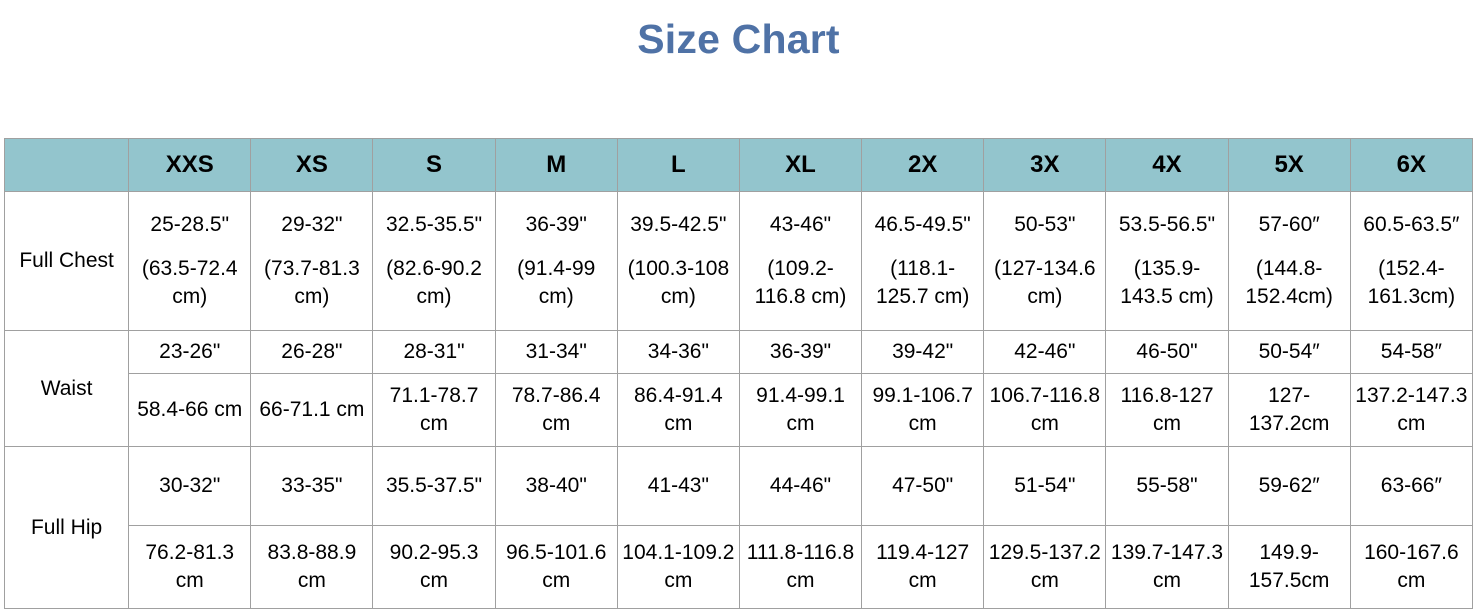  Describe the element at coordinates (66, 527) in the screenshot. I see `row-label-full-hip: Full Hip` at that location.